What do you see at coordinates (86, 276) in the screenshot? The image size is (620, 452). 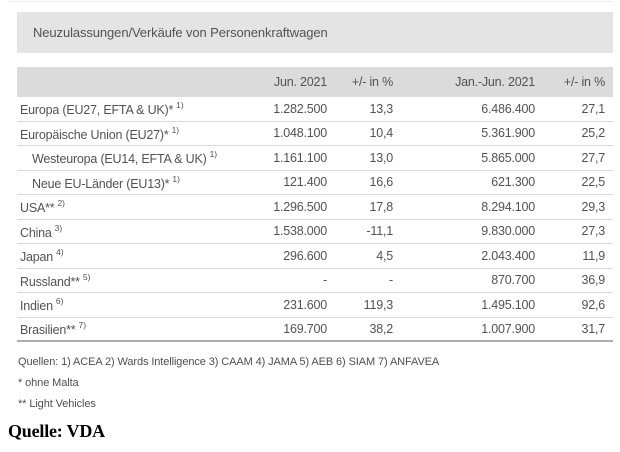 I see `footnote-marker: 5)` at bounding box center [86, 276].